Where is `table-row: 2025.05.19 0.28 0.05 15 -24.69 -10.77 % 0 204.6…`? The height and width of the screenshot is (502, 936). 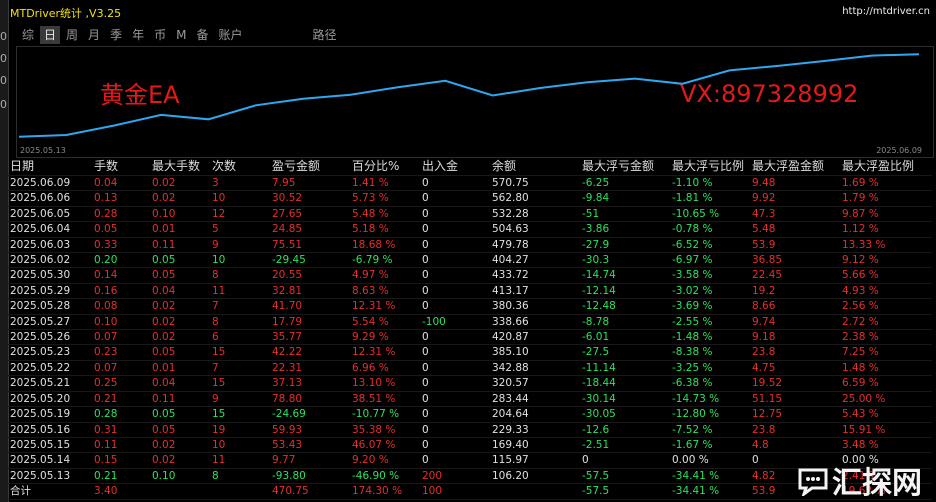
table-row: 2025.05.19 0.28 0.05 15 -24.69 -10.77 % 0 204.6… is located at coordinates (470, 414).